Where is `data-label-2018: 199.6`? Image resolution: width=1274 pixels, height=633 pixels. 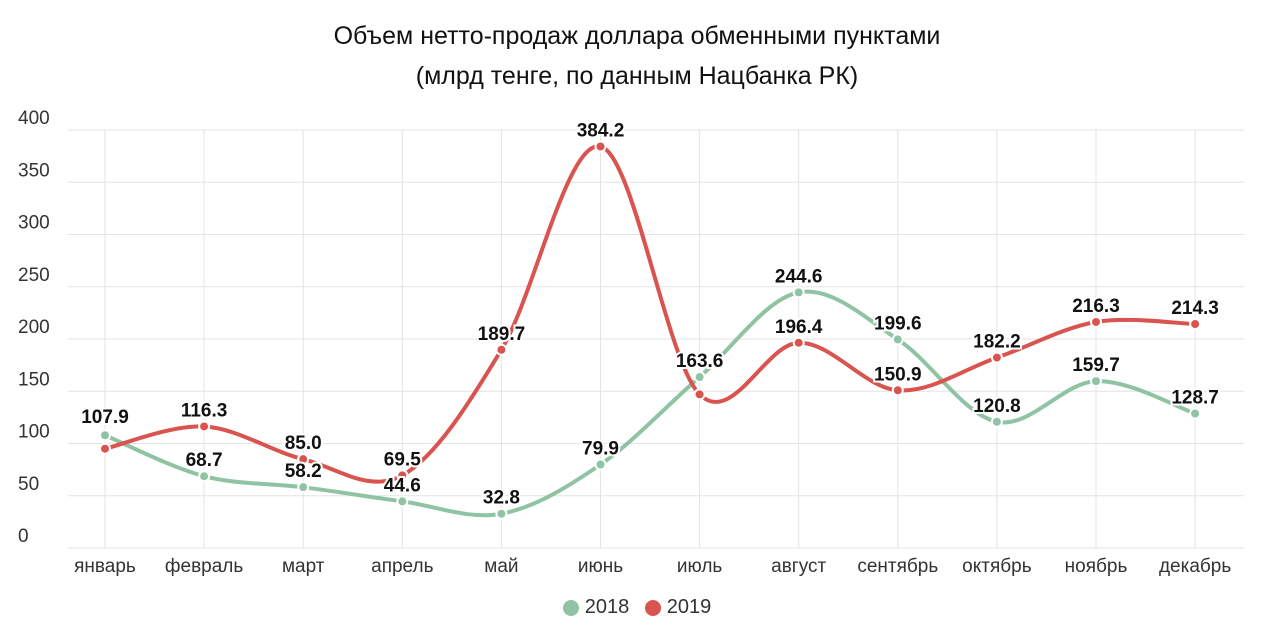 data-label-2018: 199.6 is located at coordinates (898, 323).